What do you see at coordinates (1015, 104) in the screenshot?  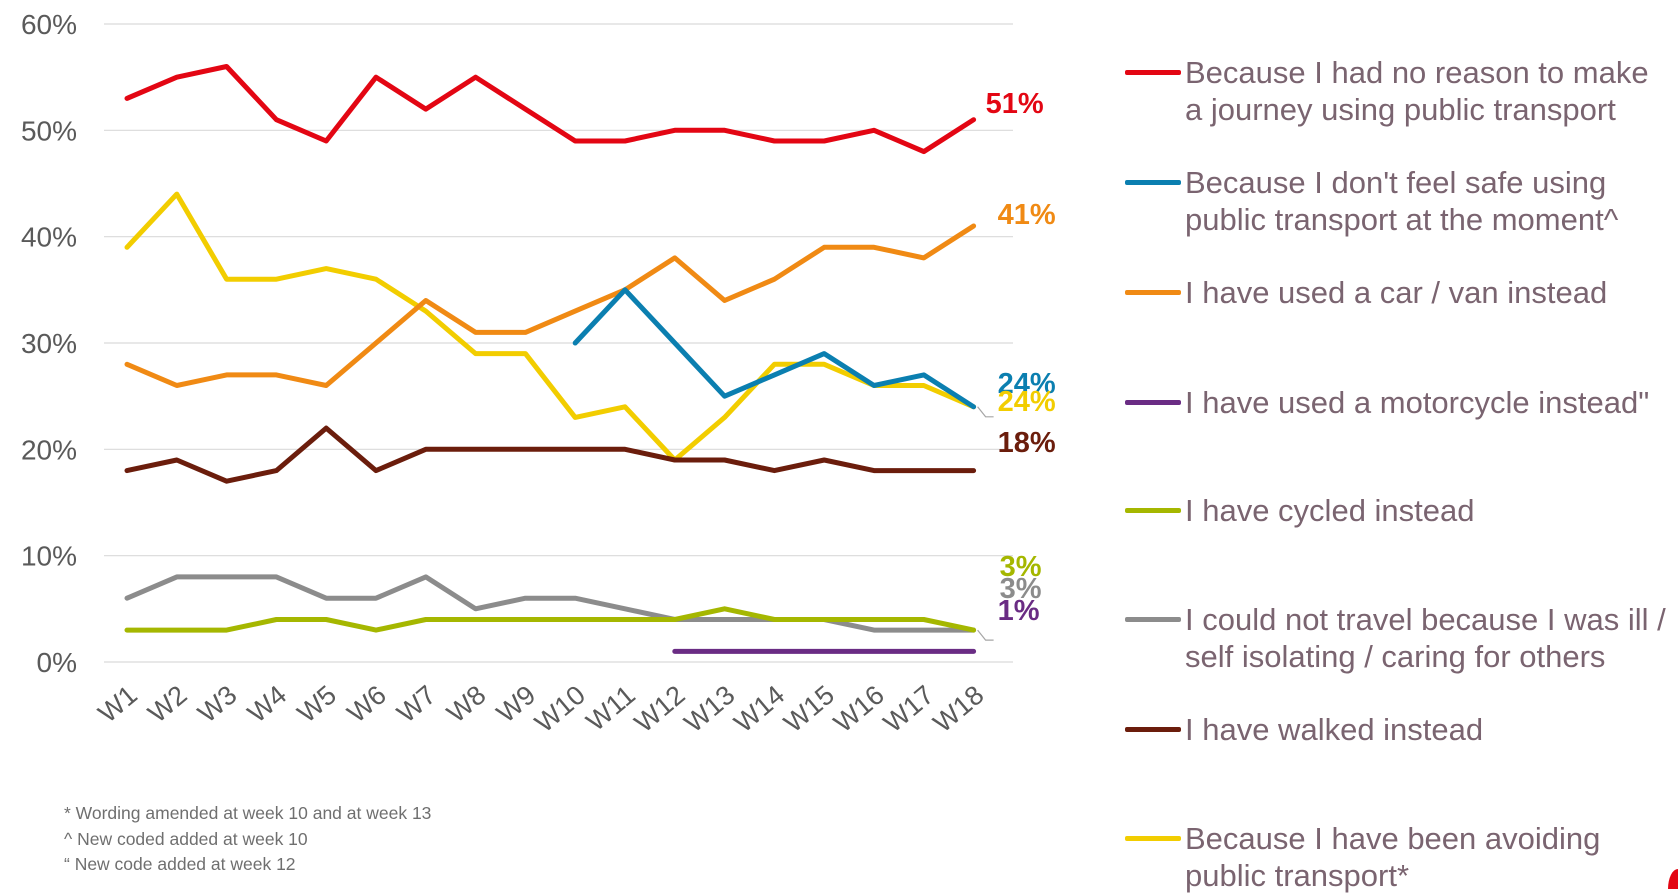 I see `end-label: 51%` at bounding box center [1015, 104].